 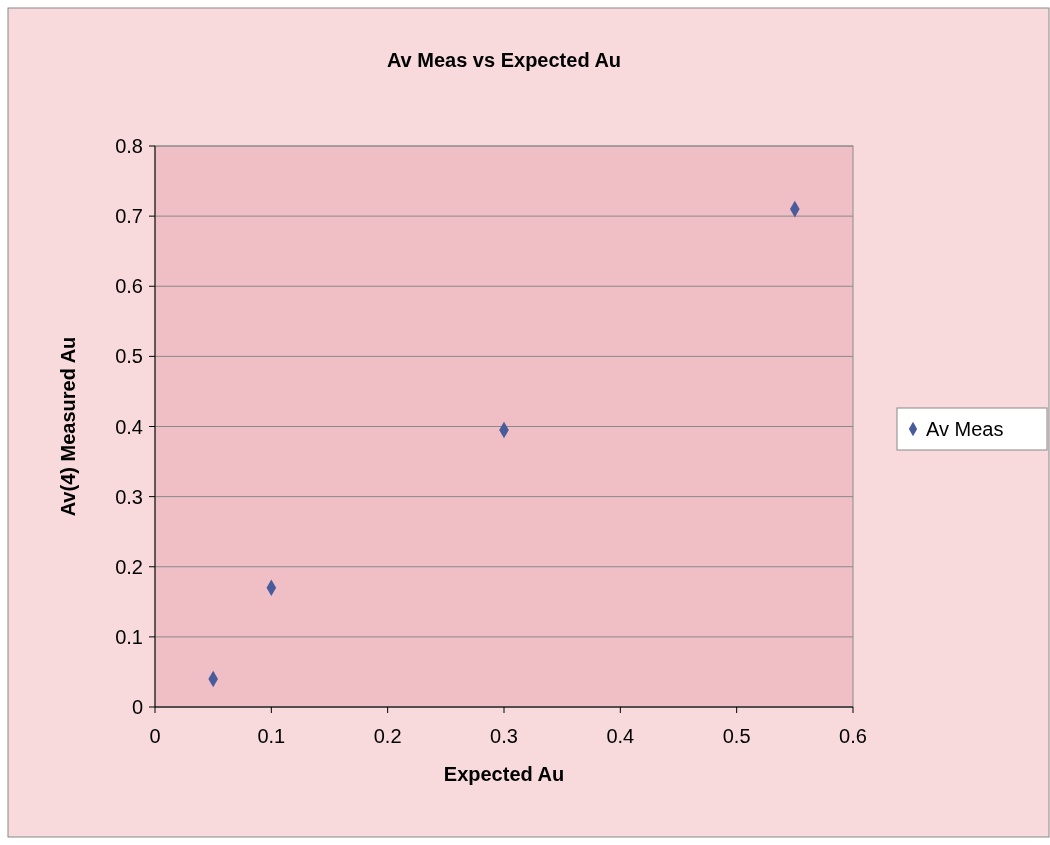 I want to click on x-tick-label: 0, so click(x=155, y=736).